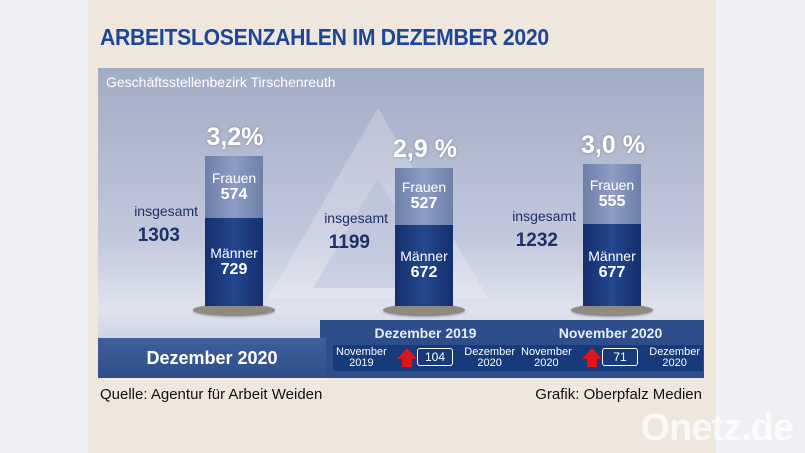 This screenshot has width=805, height=453. I want to click on change-value: 71, so click(620, 357).